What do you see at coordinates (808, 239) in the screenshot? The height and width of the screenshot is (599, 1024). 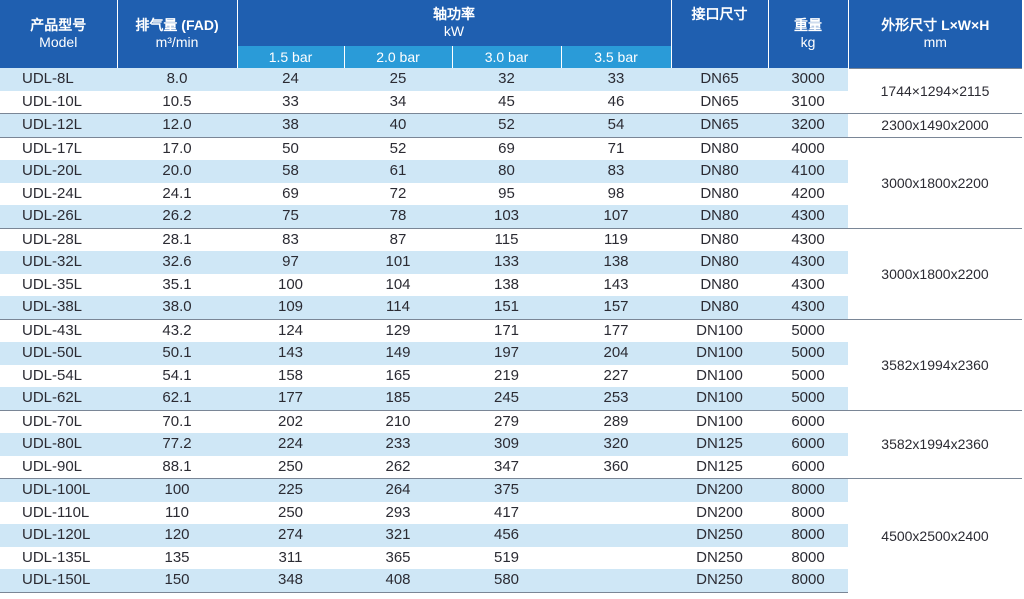 I see `weight-cell: 4300` at bounding box center [808, 239].